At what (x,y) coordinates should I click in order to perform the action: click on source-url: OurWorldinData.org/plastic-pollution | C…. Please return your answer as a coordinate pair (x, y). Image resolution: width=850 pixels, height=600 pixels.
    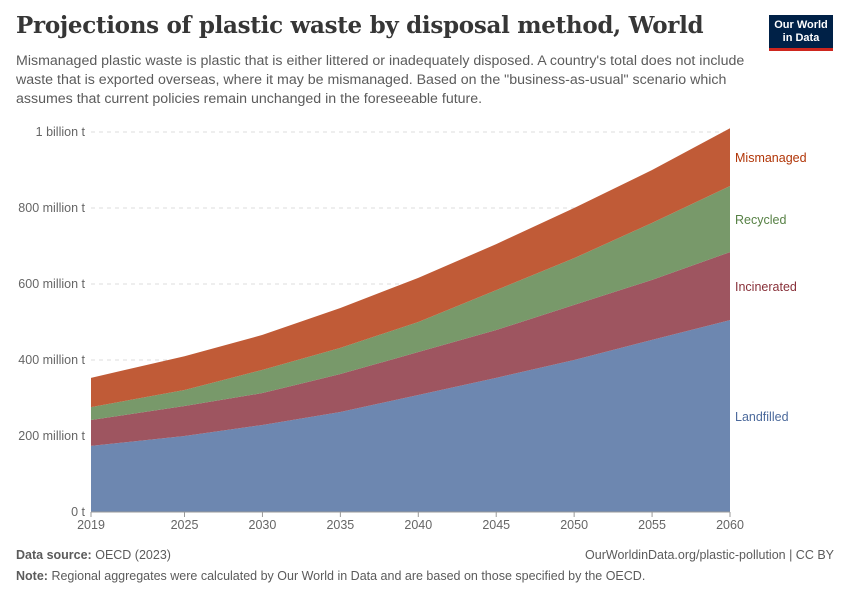
    Looking at the image, I should click on (709, 555).